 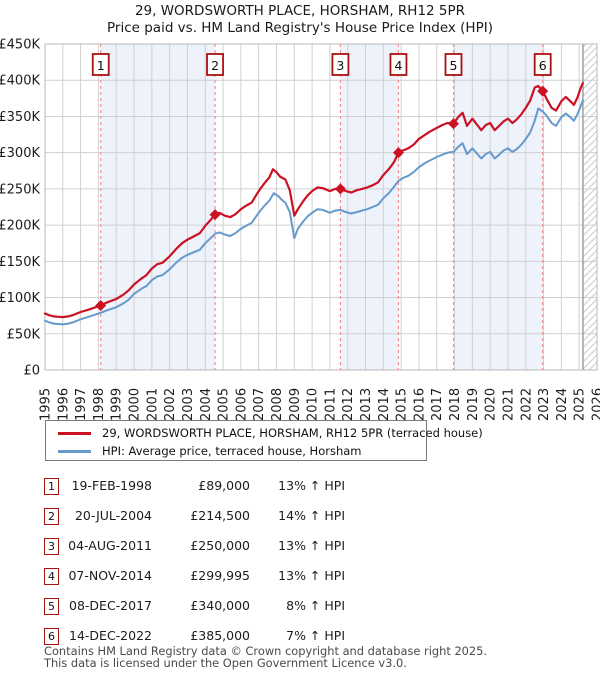 I want to click on sale-row-date: 08-DEC-2017, so click(x=110, y=605).